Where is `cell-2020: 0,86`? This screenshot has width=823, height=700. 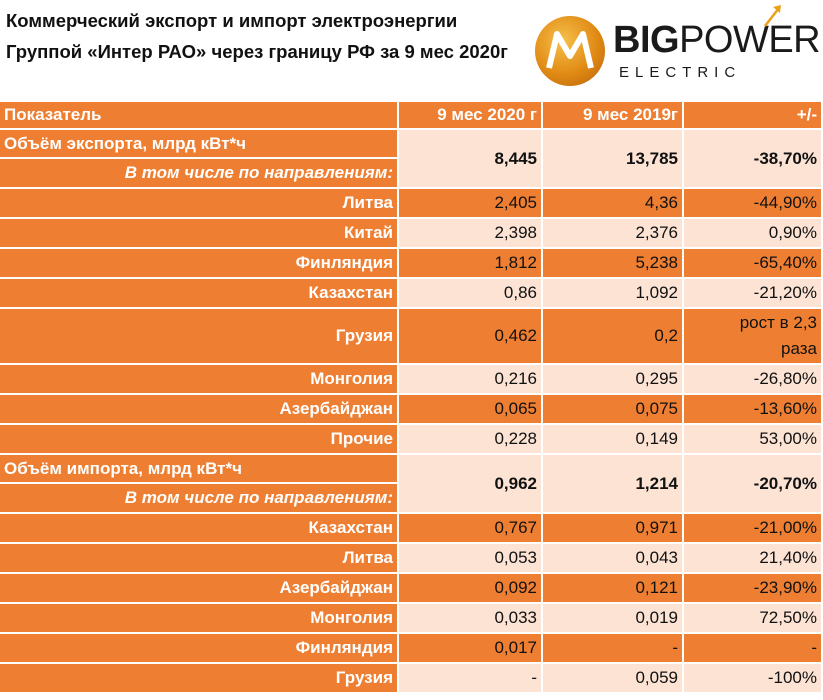
cell-2020: 0,86 is located at coordinates (471, 294).